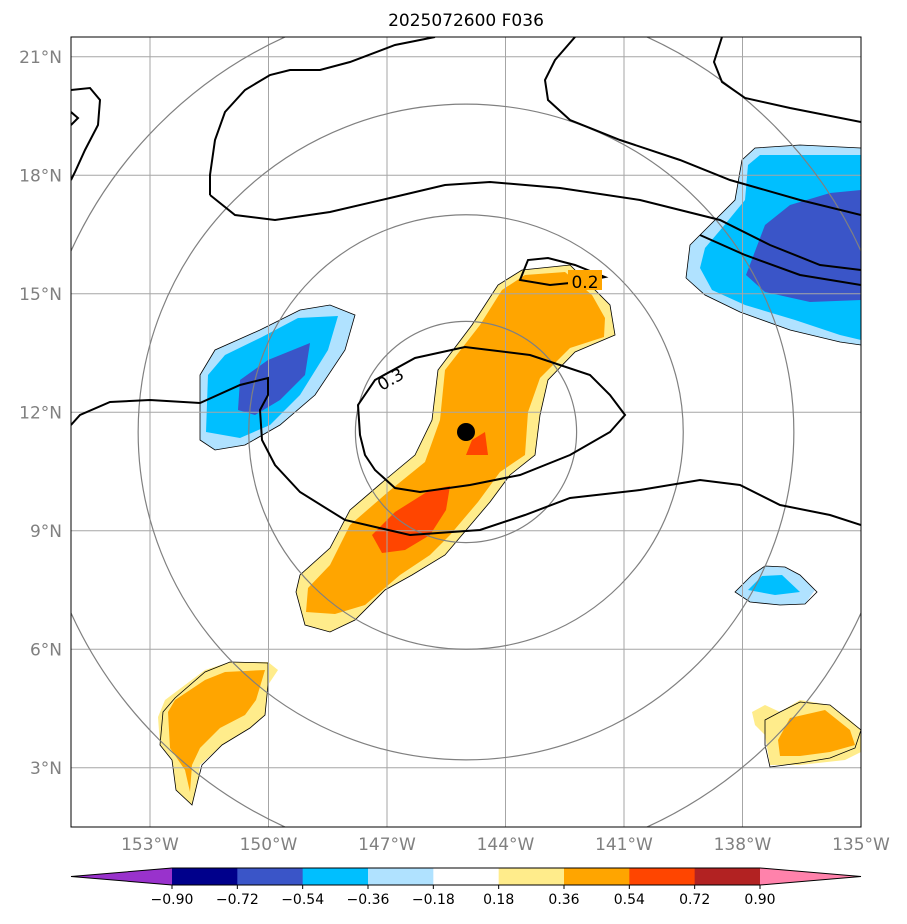 The image size is (907, 924). I want to click on shade-dark-blue-ne, so click(803, 246).